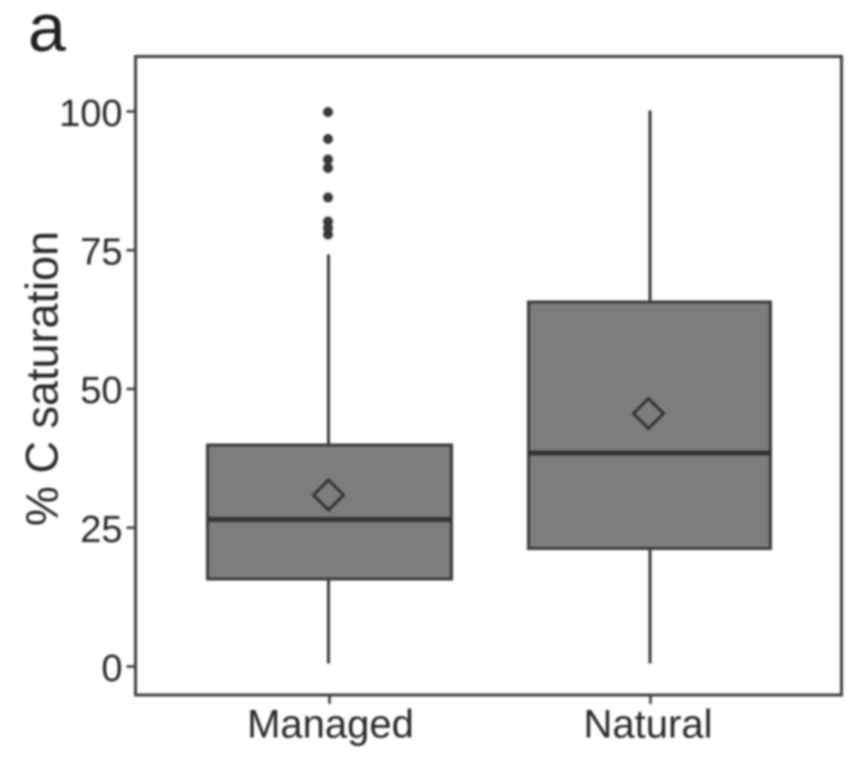 The width and height of the screenshot is (862, 782). Describe the element at coordinates (101, 391) in the screenshot. I see `svg-text: 50` at that location.